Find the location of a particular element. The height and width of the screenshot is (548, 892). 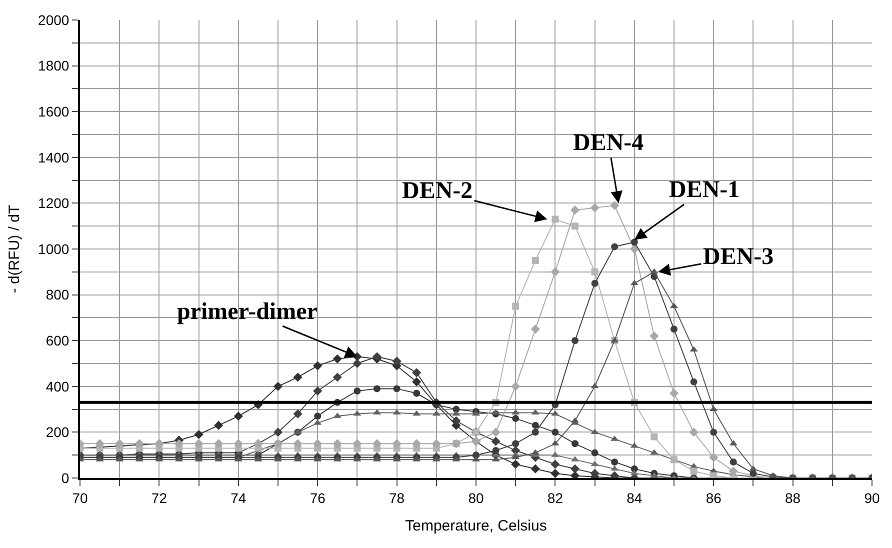

annotation: DEN-1 is located at coordinates (704, 190).